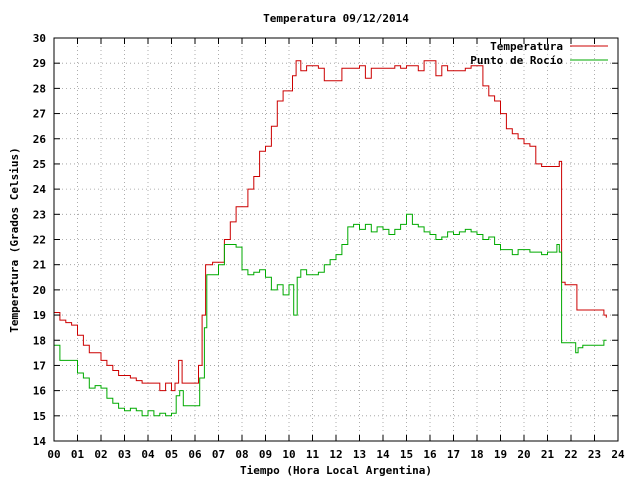 The height and width of the screenshot is (480, 640). Describe the element at coordinates (336, 470) in the screenshot. I see `x-axis-label: Tiempo (Hora Local Argentina)` at that location.